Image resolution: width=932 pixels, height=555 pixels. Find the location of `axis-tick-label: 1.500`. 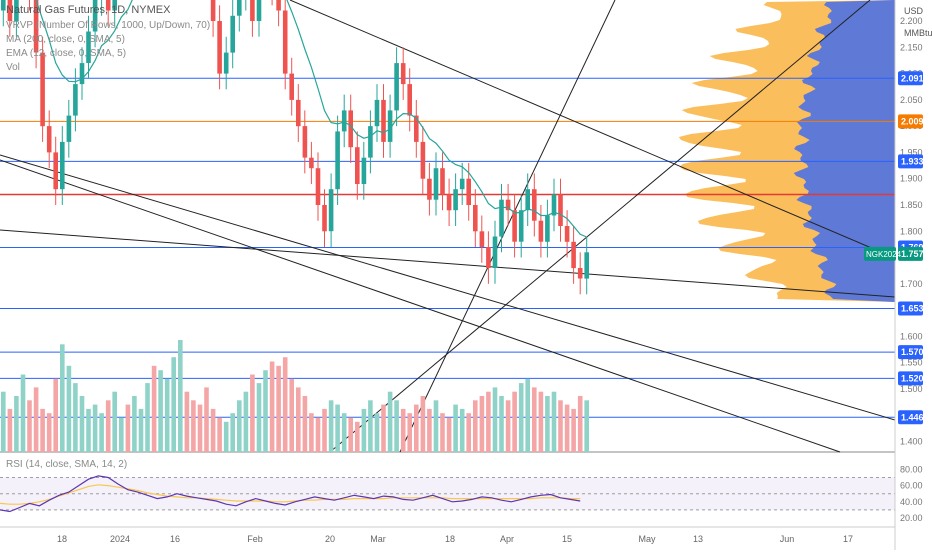

axis-tick-label: 1.500 is located at coordinates (911, 389).